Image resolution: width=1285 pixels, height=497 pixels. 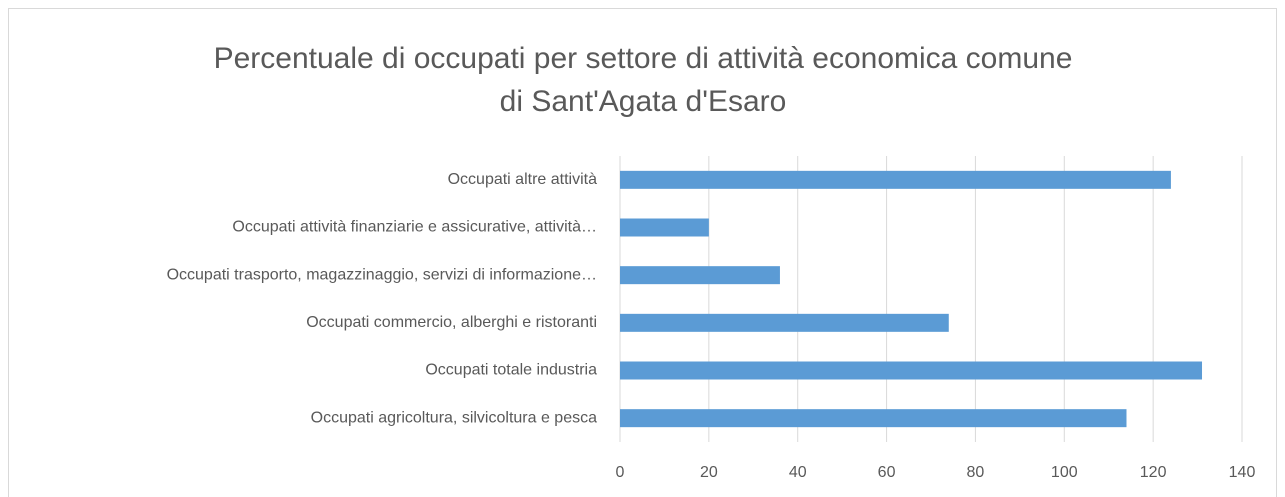 I want to click on chart-title: di Sant'Agata d'Esaro, so click(x=643, y=101).